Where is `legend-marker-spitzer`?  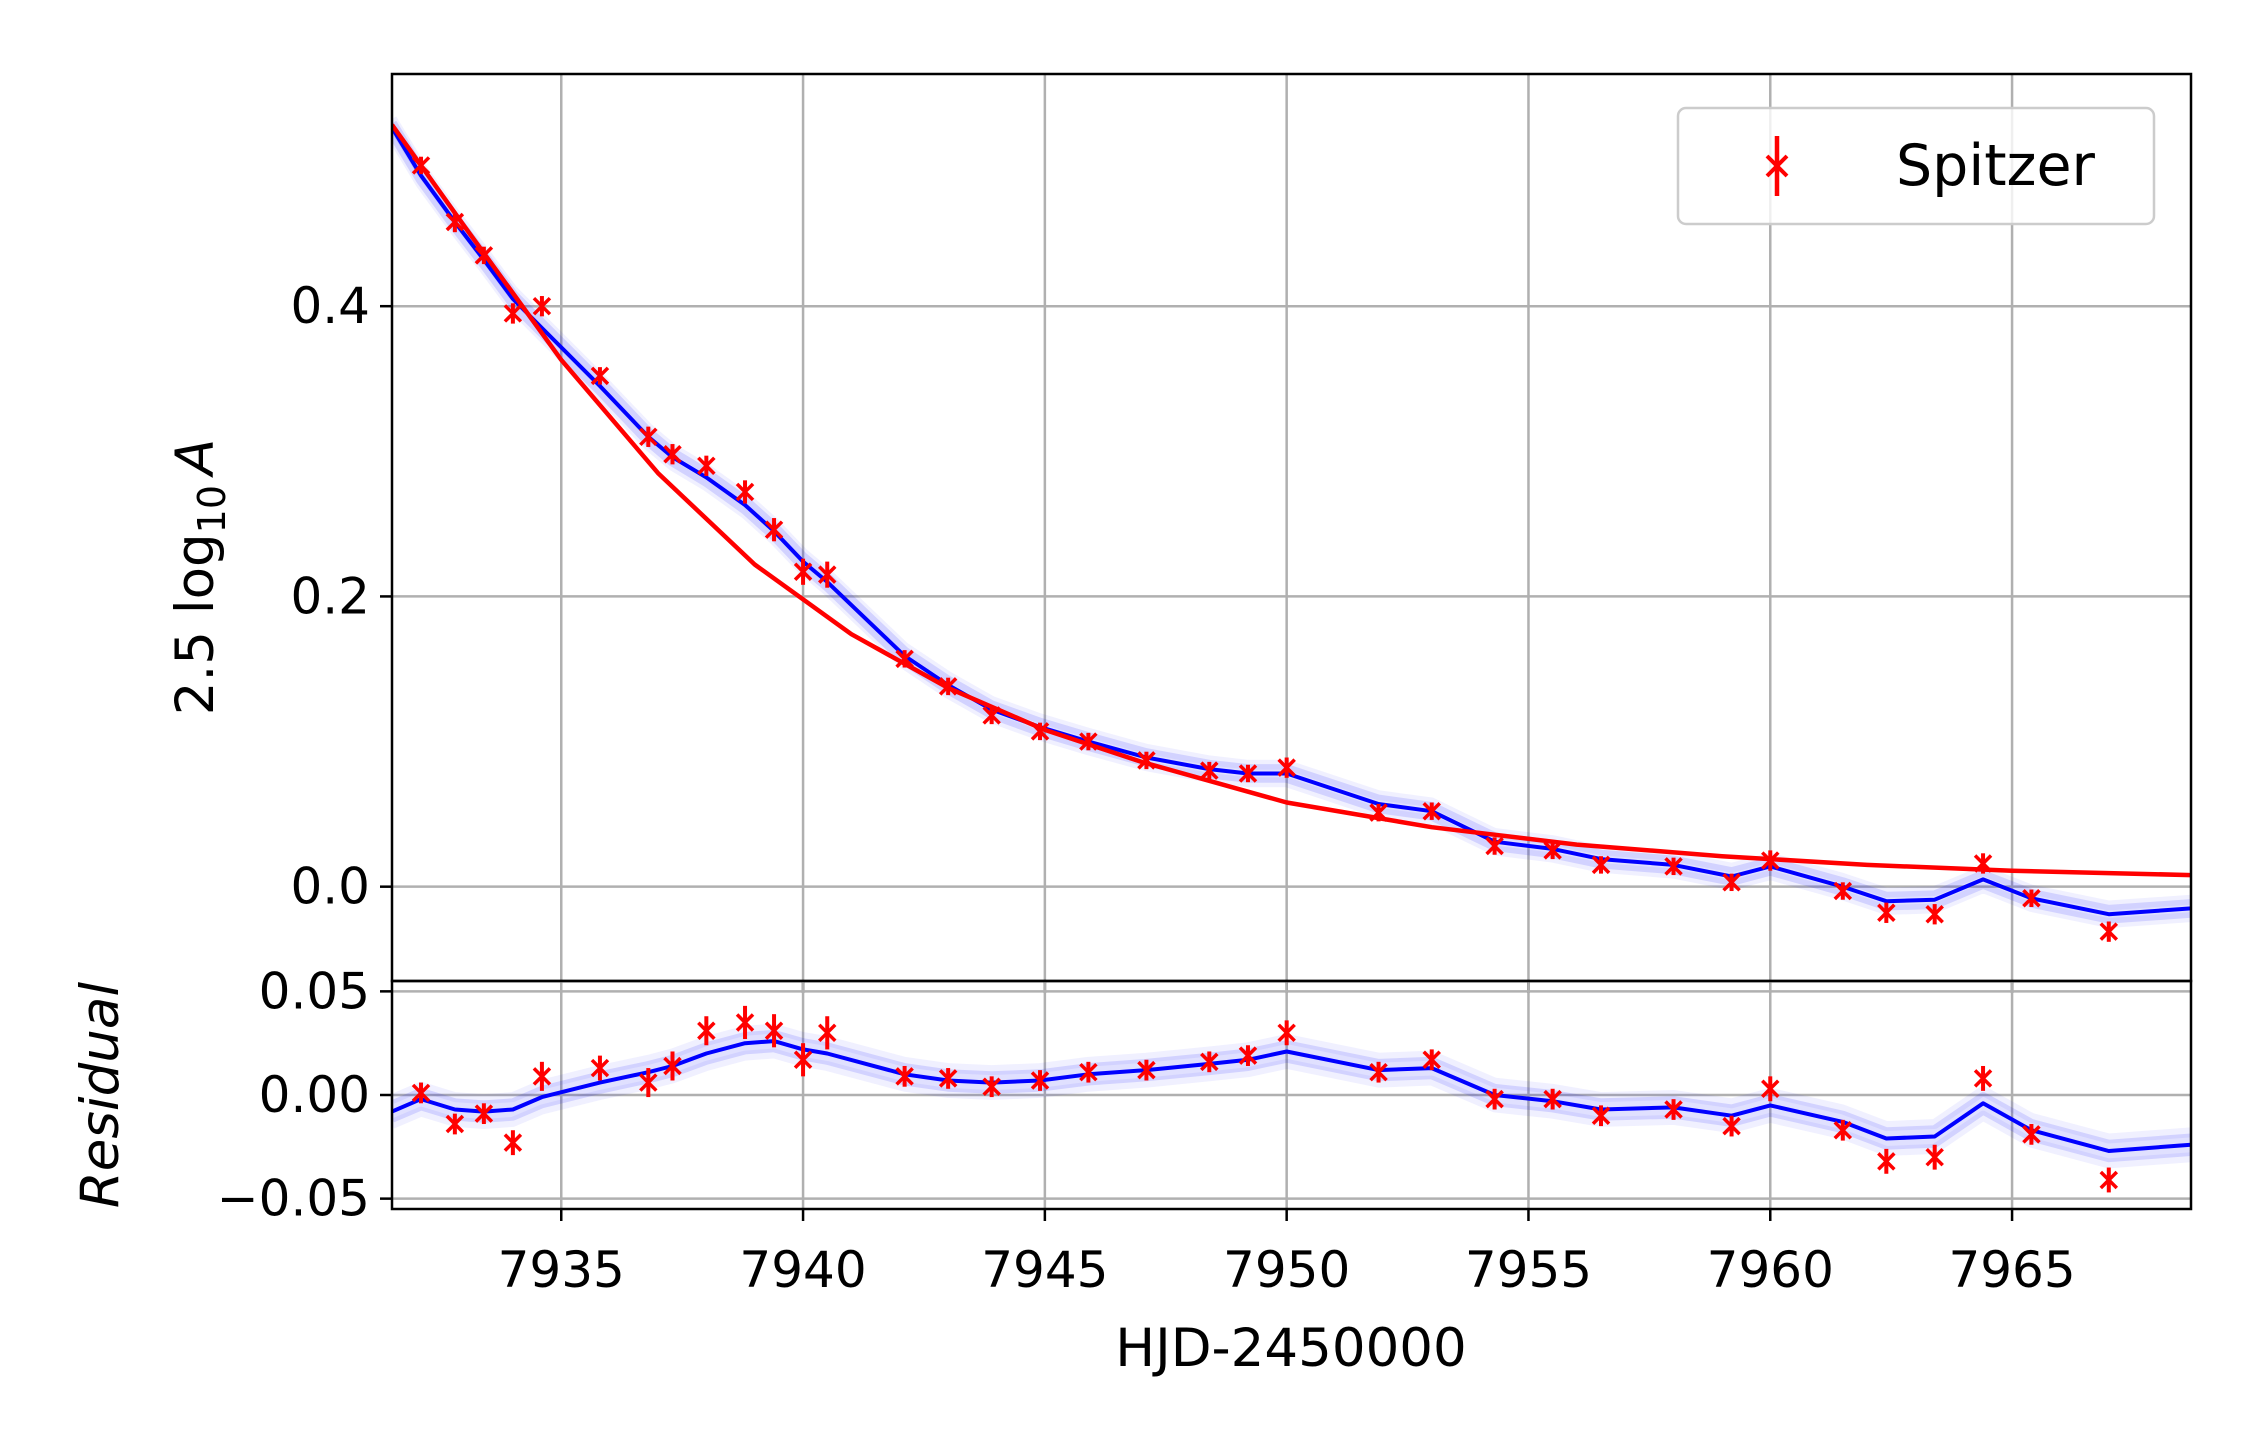 legend-marker-spitzer is located at coordinates (1777, 166).